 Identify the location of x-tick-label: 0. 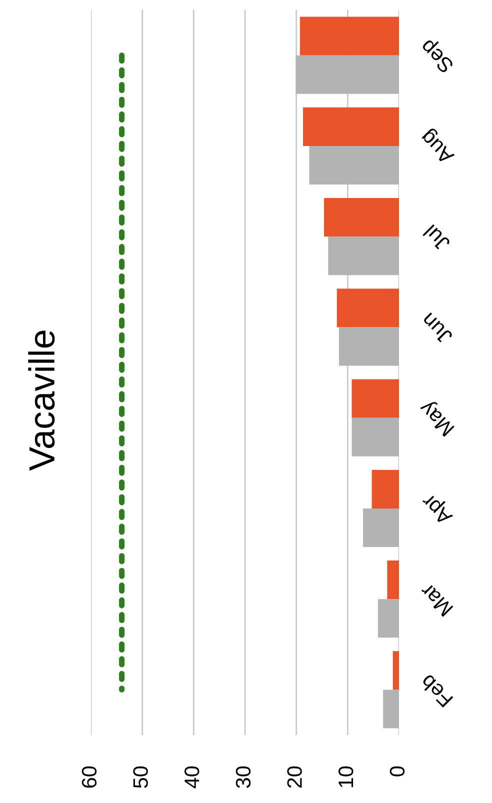
(397, 771).